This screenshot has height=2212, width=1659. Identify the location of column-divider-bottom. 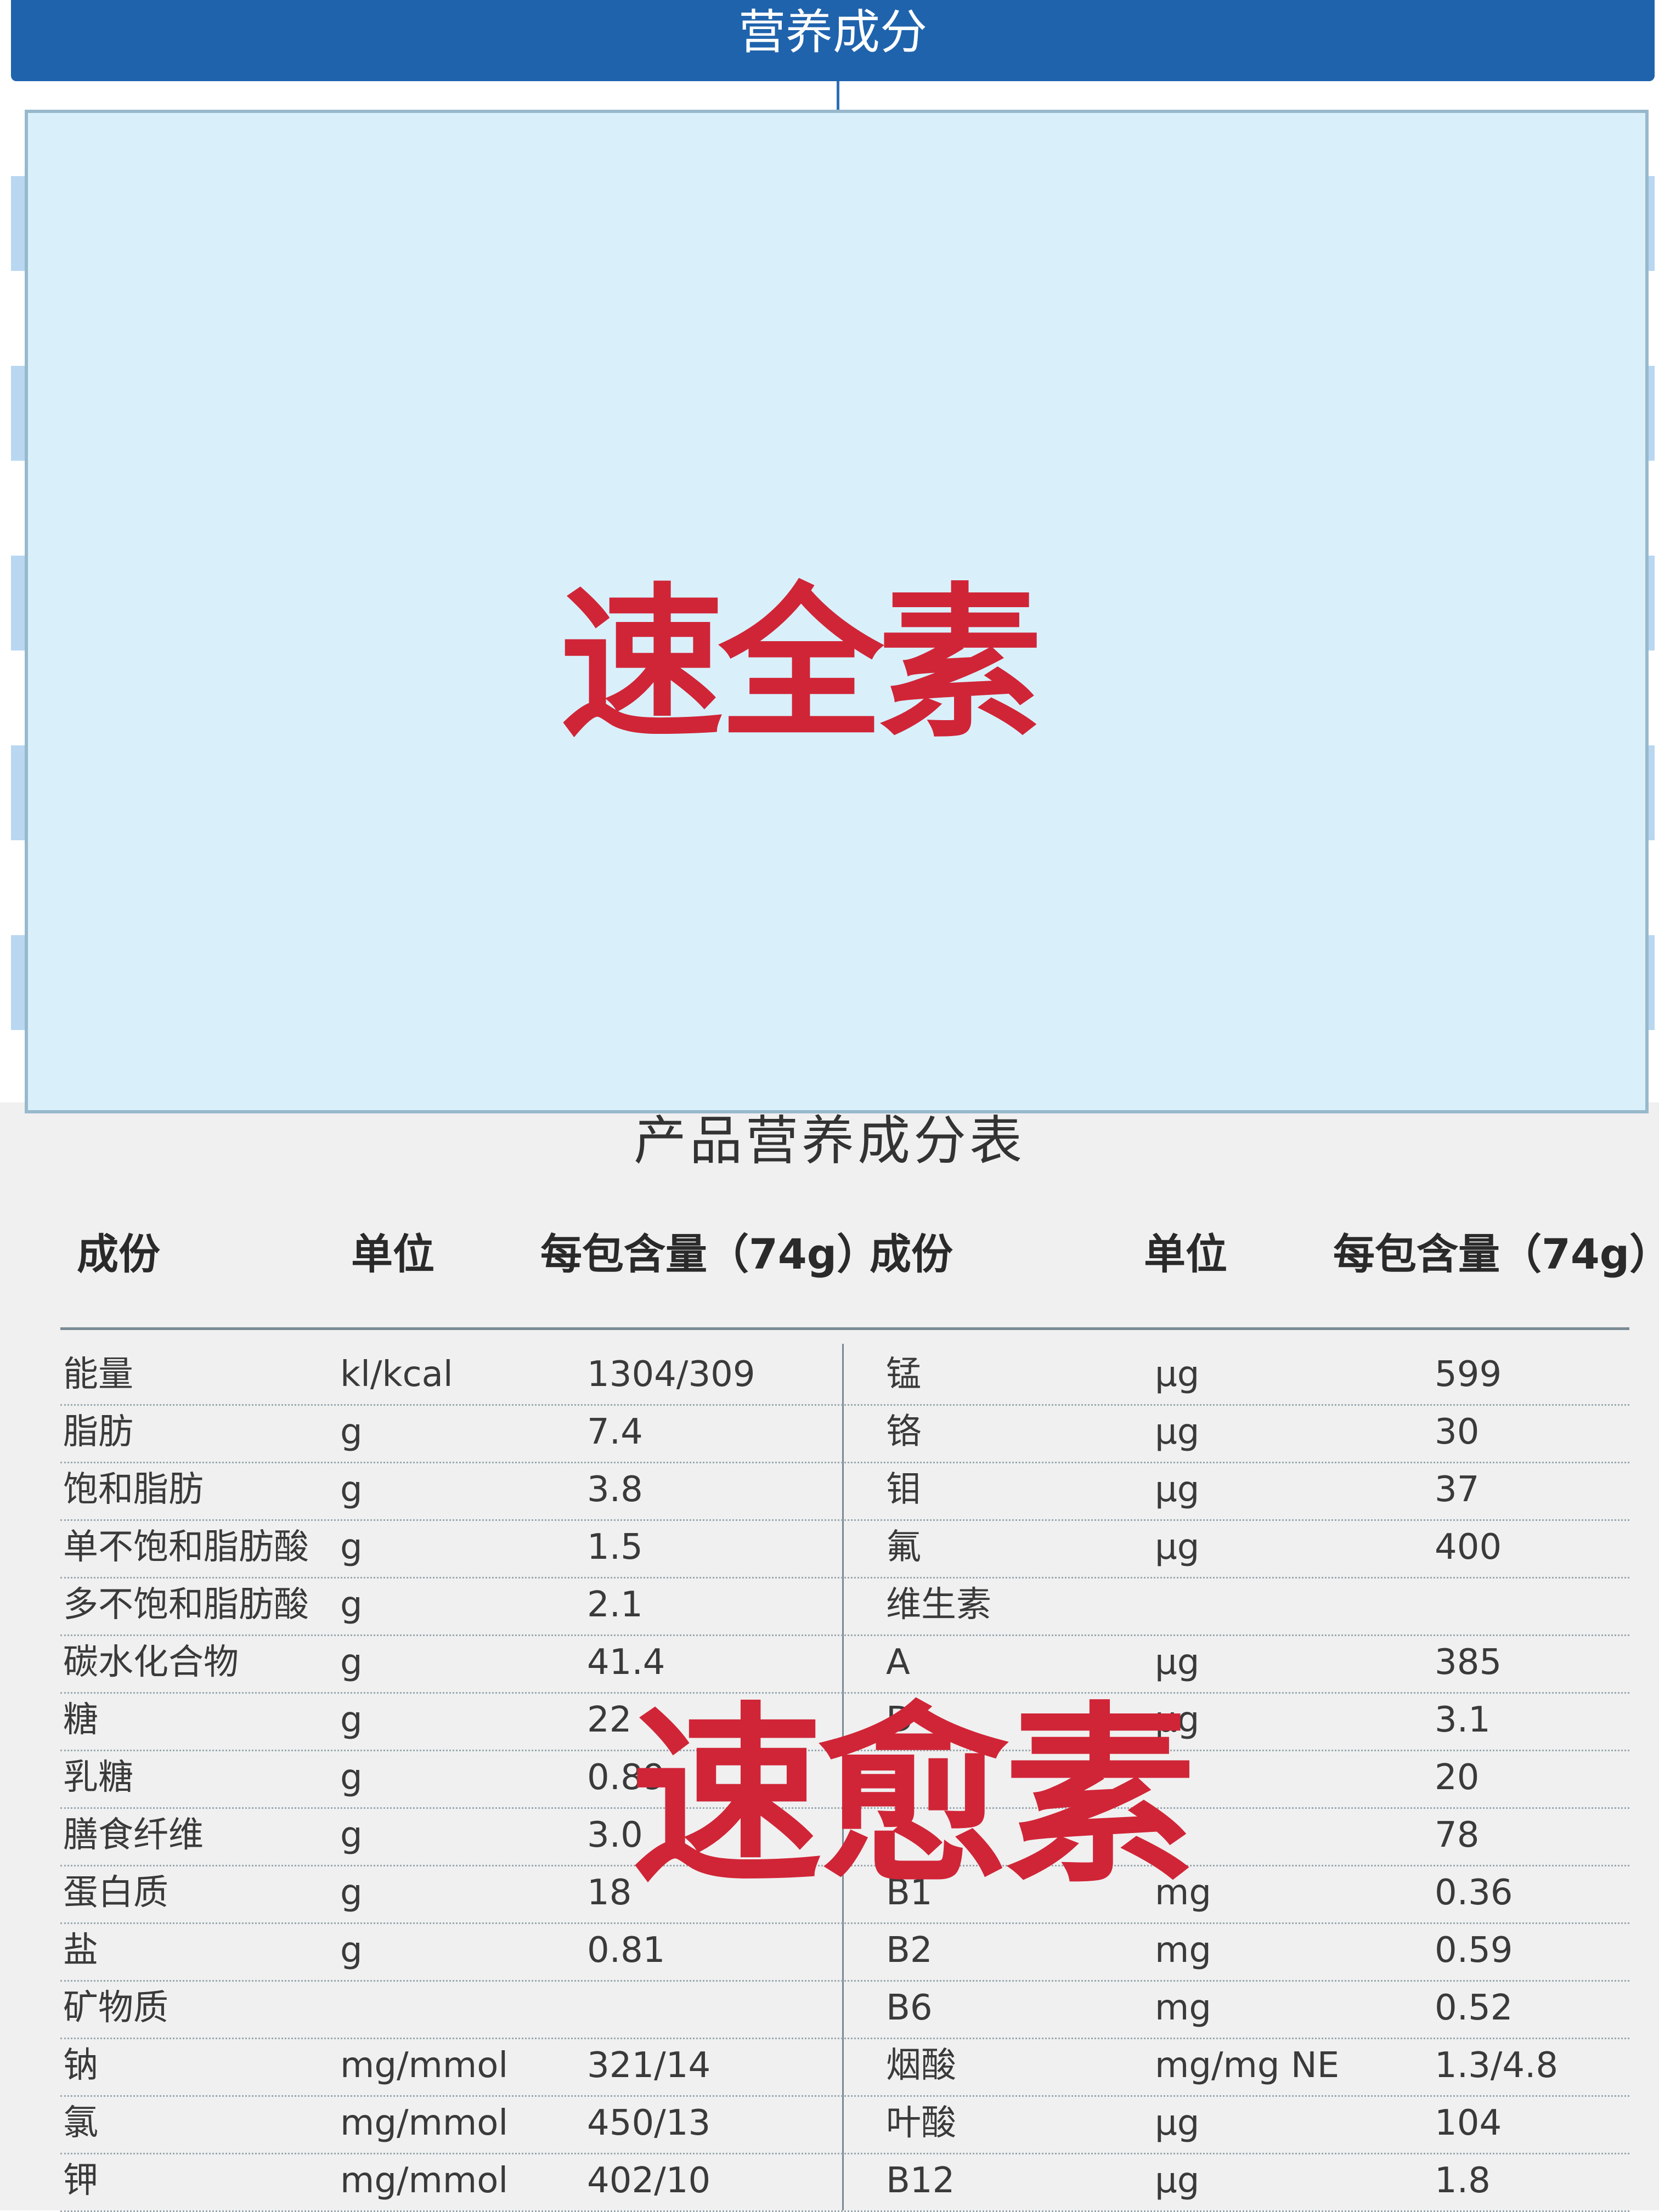
(843, 1777).